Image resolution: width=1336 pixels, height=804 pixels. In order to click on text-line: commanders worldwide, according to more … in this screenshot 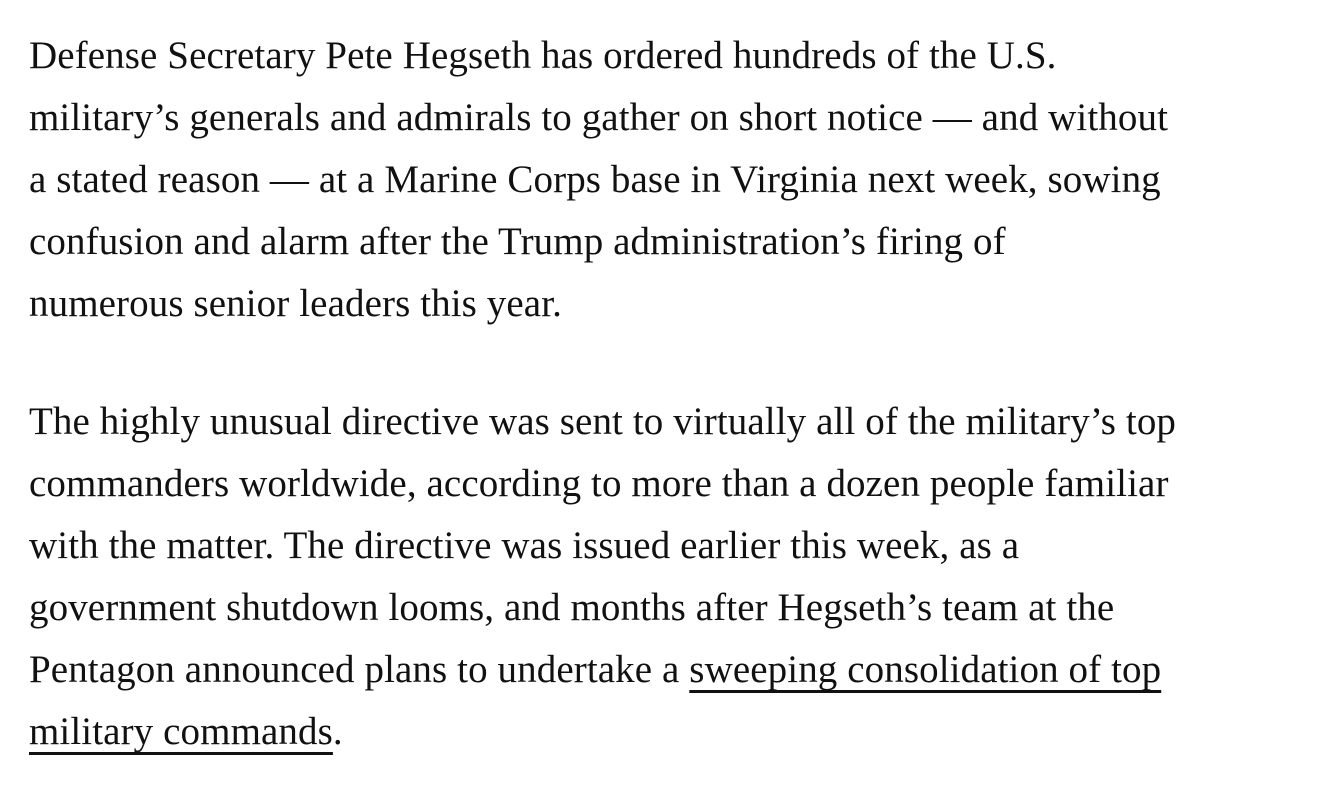, I will do `click(682, 484)`.